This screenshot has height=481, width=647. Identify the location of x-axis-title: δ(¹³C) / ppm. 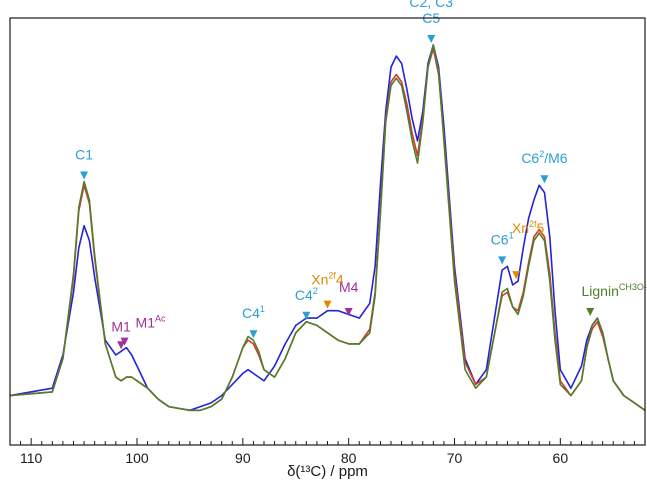
(327, 471).